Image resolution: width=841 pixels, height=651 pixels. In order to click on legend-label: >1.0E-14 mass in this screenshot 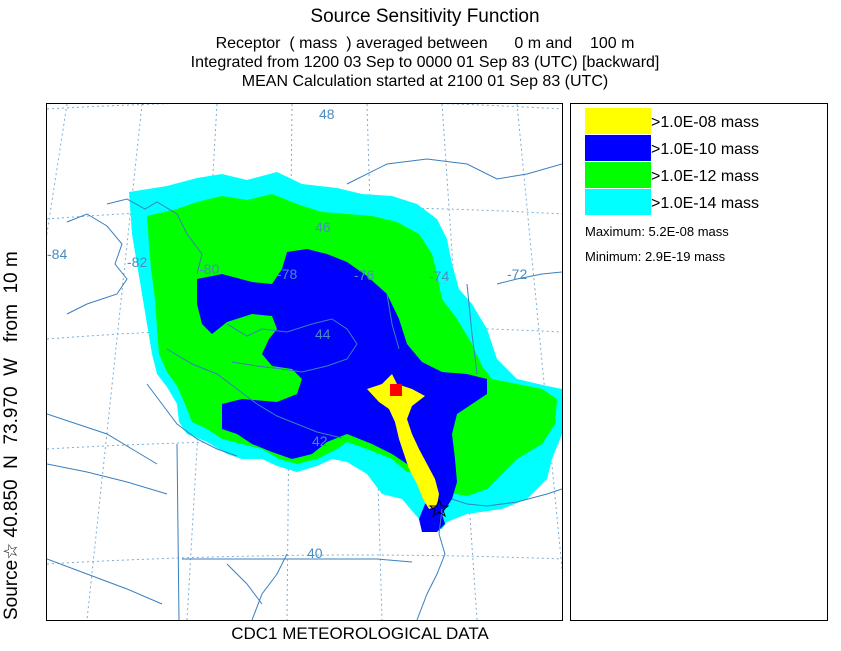, I will do `click(705, 203)`.